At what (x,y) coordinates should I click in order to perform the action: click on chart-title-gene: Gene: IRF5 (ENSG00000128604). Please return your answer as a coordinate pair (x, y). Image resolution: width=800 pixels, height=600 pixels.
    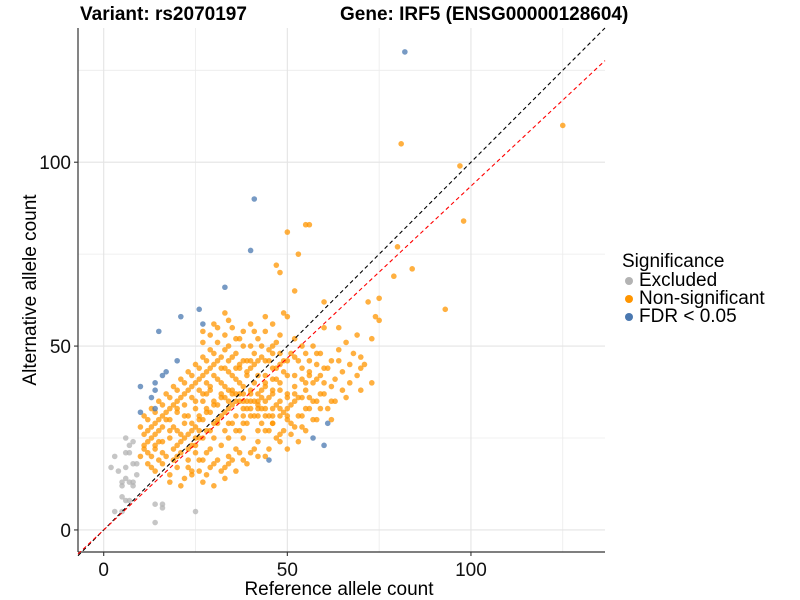
    Looking at the image, I should click on (484, 14).